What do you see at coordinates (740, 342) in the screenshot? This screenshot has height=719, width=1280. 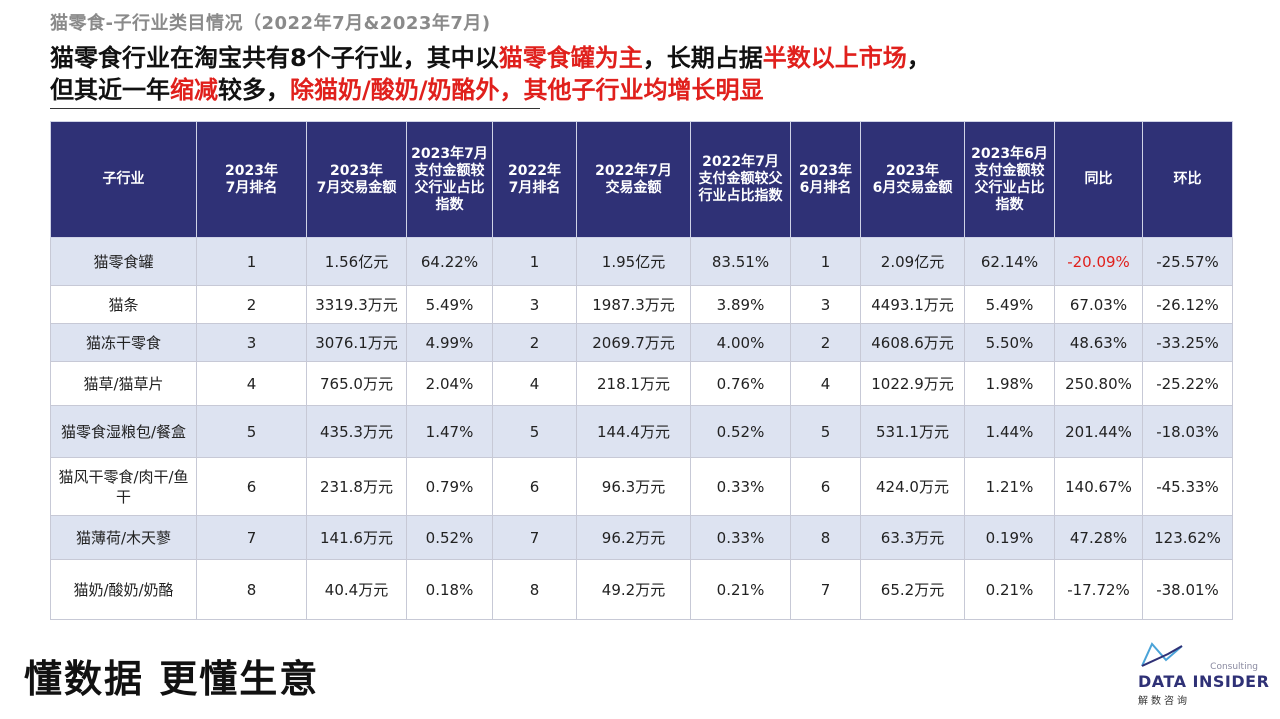 I see `table-cell: 4.00%` at bounding box center [740, 342].